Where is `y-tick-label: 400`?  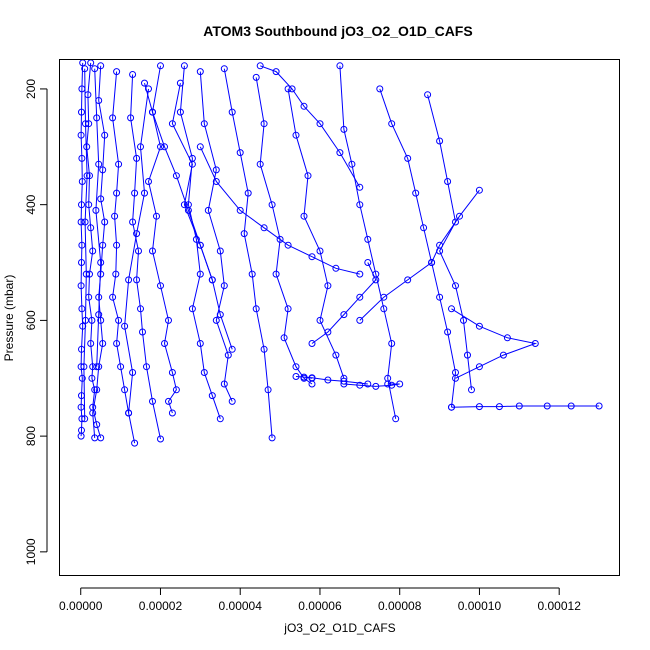 y-tick-label: 400 is located at coordinates (31, 204).